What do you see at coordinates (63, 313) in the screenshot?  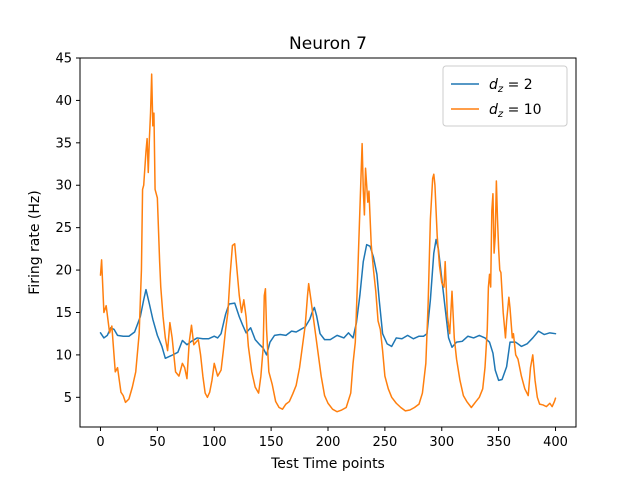 I see `y-tick-label: 15` at bounding box center [63, 313].